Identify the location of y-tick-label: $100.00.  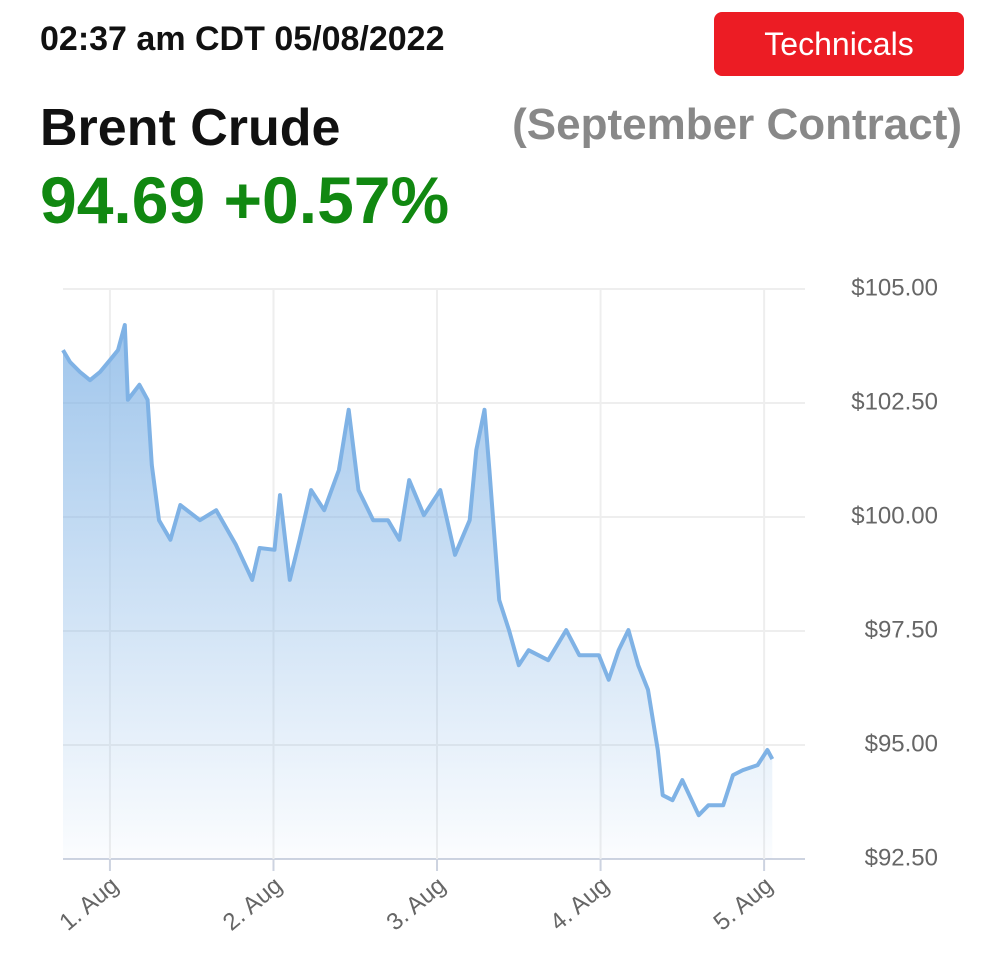
(894, 515).